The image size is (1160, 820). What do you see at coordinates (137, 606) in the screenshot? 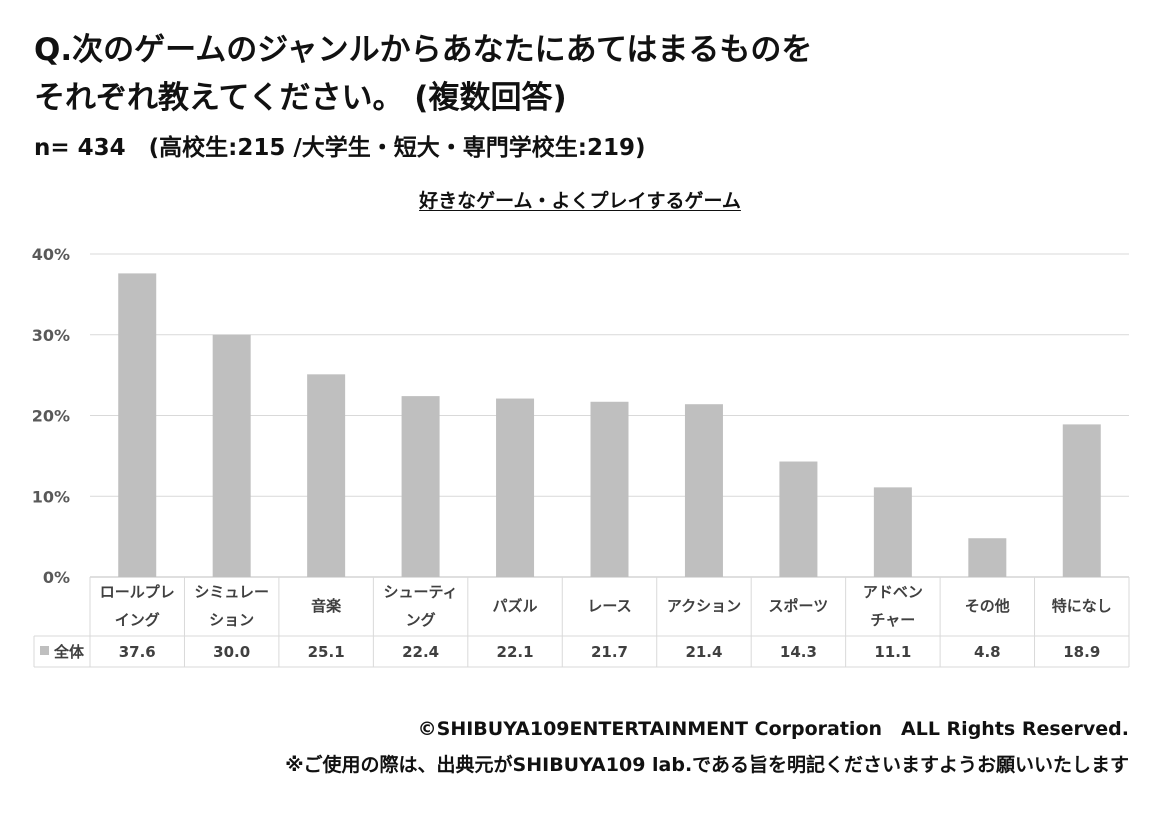
I see `category-label: ロールプレイング` at bounding box center [137, 606].